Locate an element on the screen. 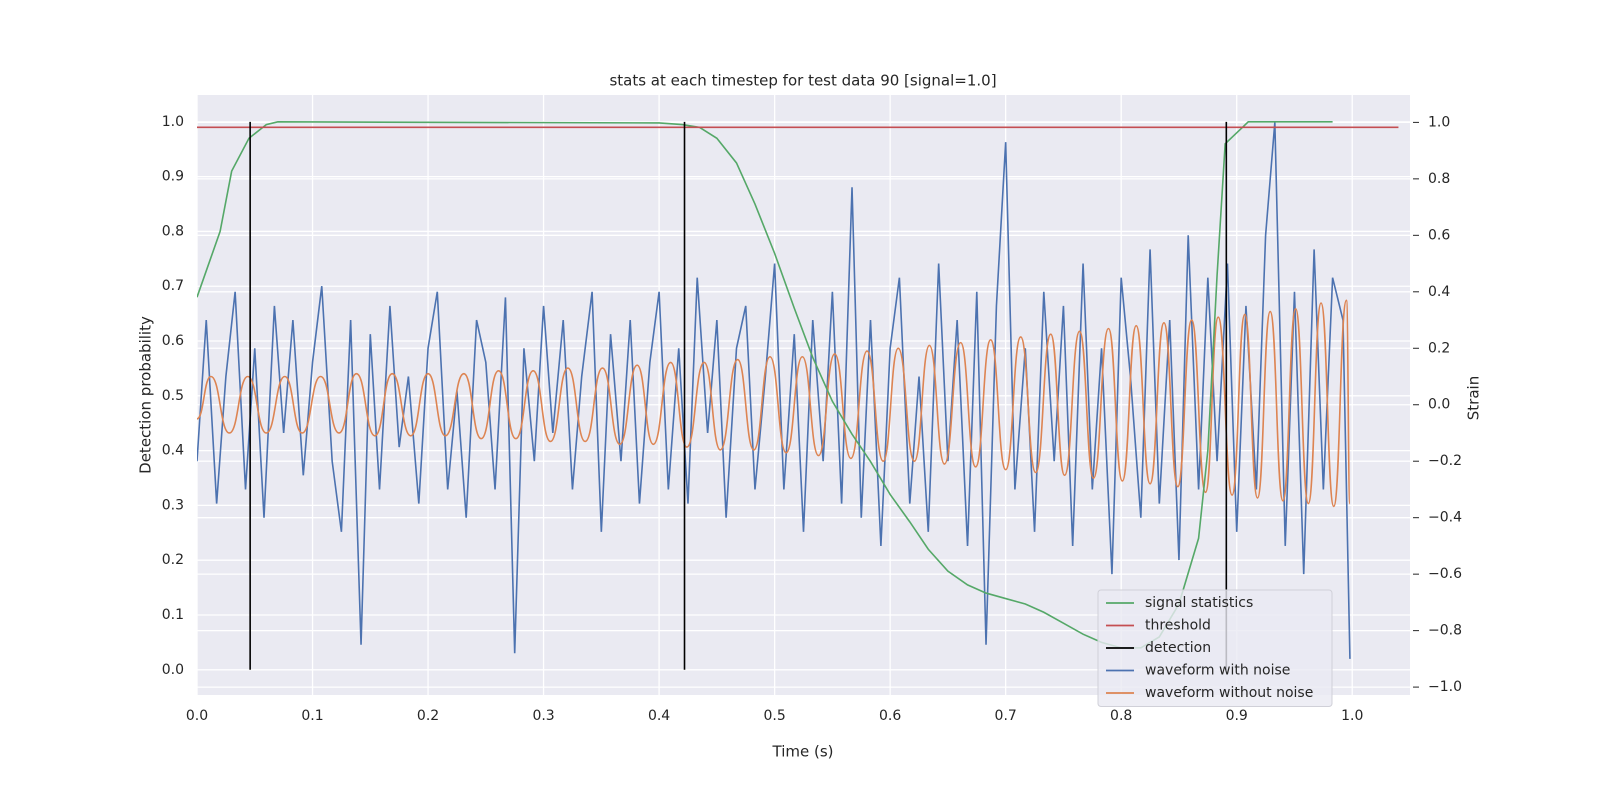 The width and height of the screenshot is (1600, 800). x-tick-label: 0.2 is located at coordinates (428, 716).